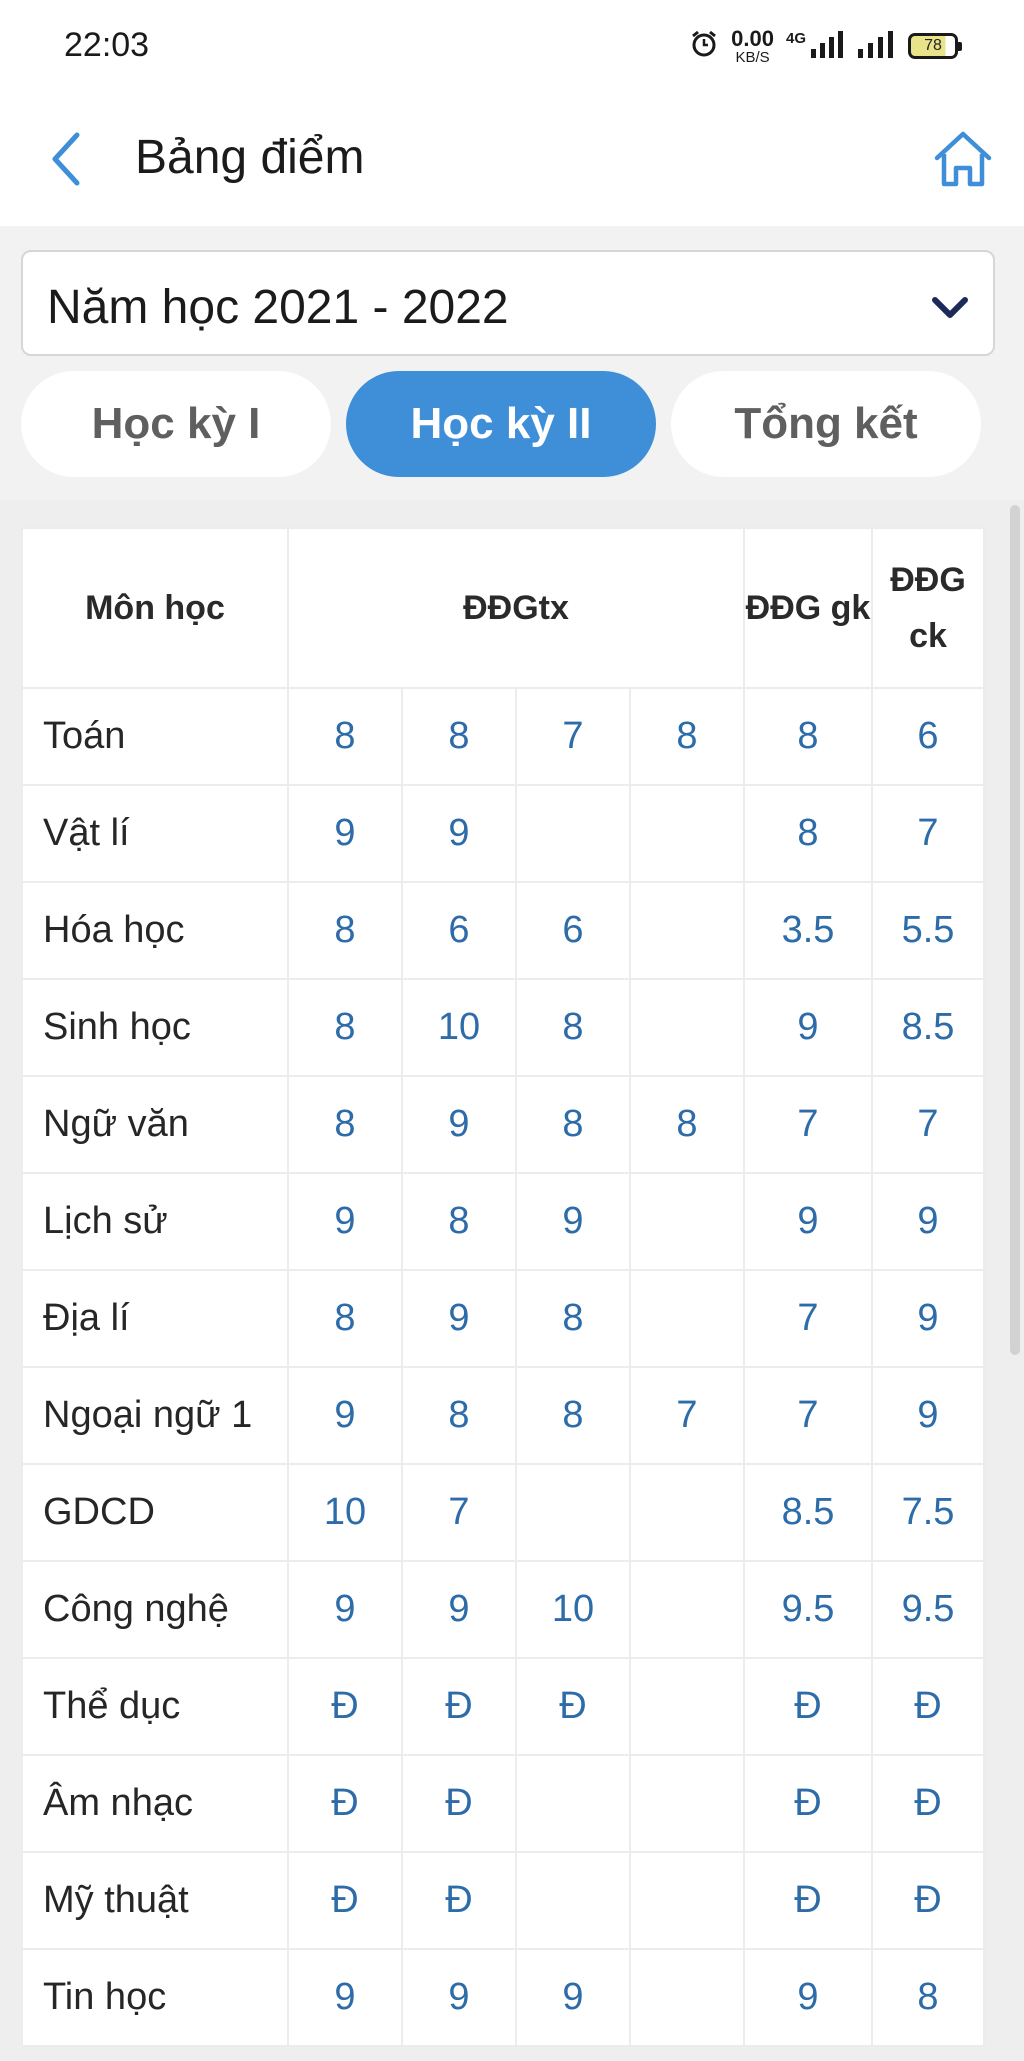 This screenshot has height=2061, width=1024. Describe the element at coordinates (928, 1027) in the screenshot. I see `ck-score-cell: 8.5` at that location.